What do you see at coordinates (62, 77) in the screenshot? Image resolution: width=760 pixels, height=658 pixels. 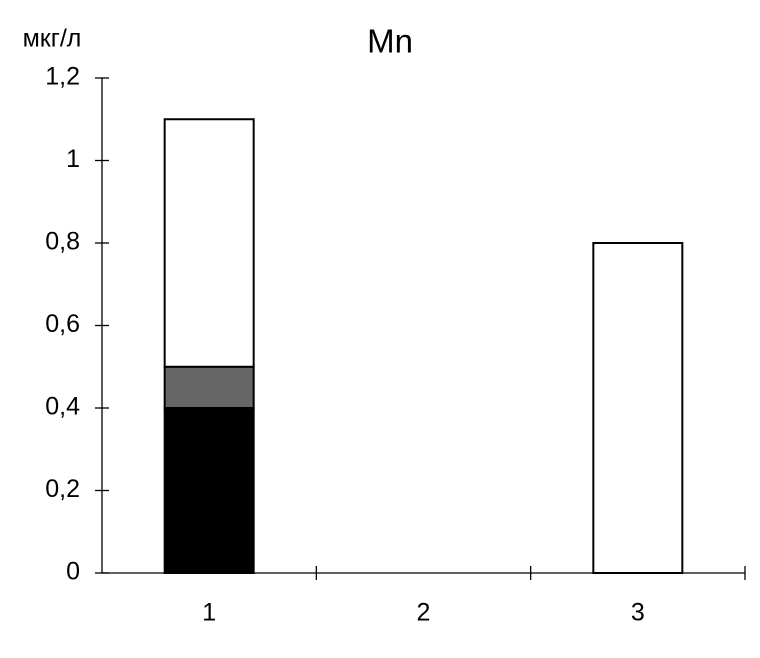 I see `y-tick-label: 1,2` at bounding box center [62, 77].